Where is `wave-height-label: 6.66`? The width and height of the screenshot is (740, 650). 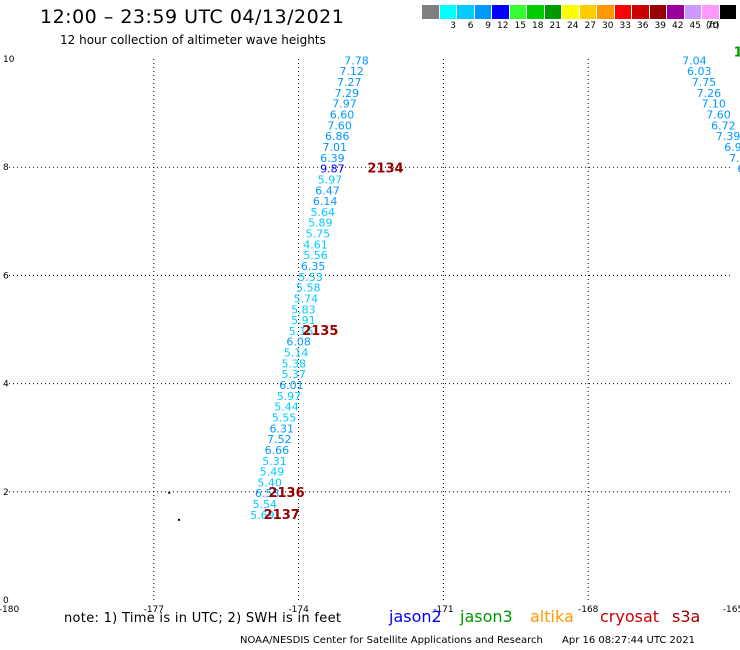
wave-height-label: 6.66 is located at coordinates (277, 450).